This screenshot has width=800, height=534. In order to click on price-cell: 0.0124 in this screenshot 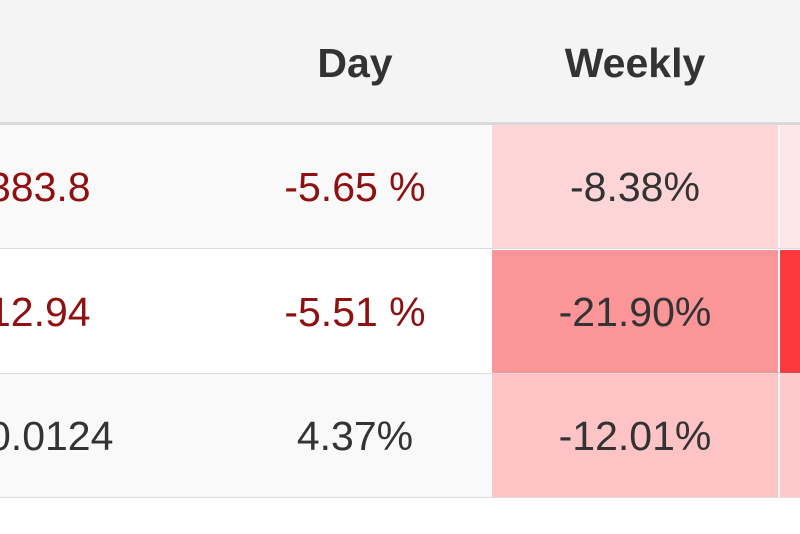, I will do `click(57, 436)`.